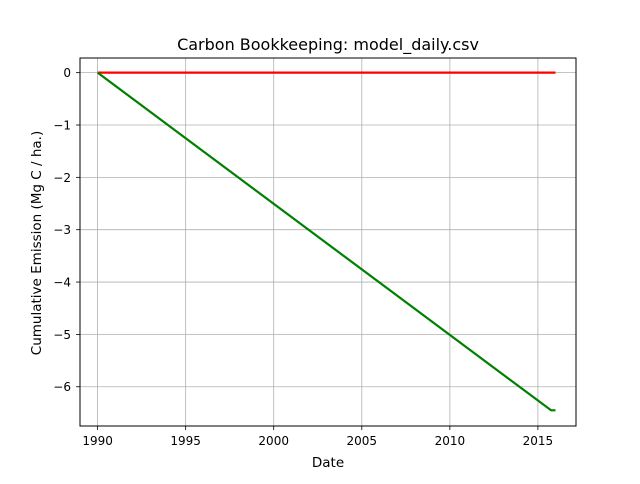 The height and width of the screenshot is (484, 640). Describe the element at coordinates (62, 283) in the screenshot. I see `y-tick-label: −4` at that location.